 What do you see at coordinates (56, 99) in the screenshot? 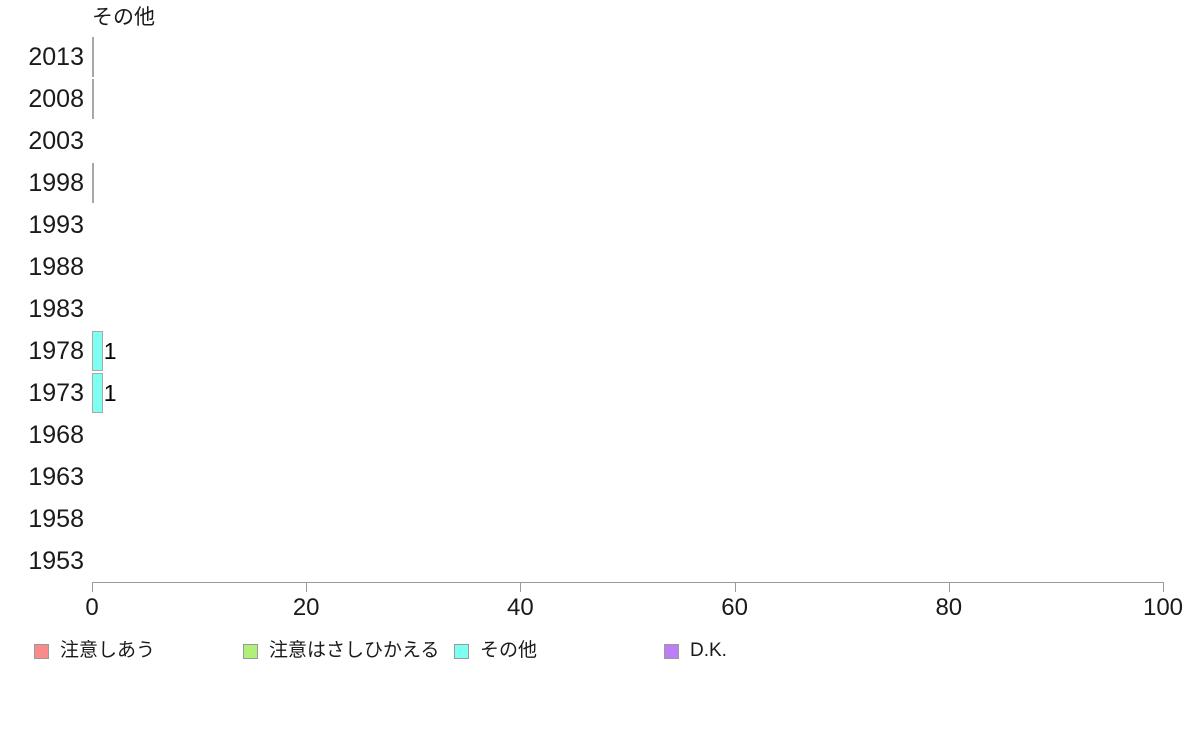
I see `y-axis-tick-label: 2008` at bounding box center [56, 99].